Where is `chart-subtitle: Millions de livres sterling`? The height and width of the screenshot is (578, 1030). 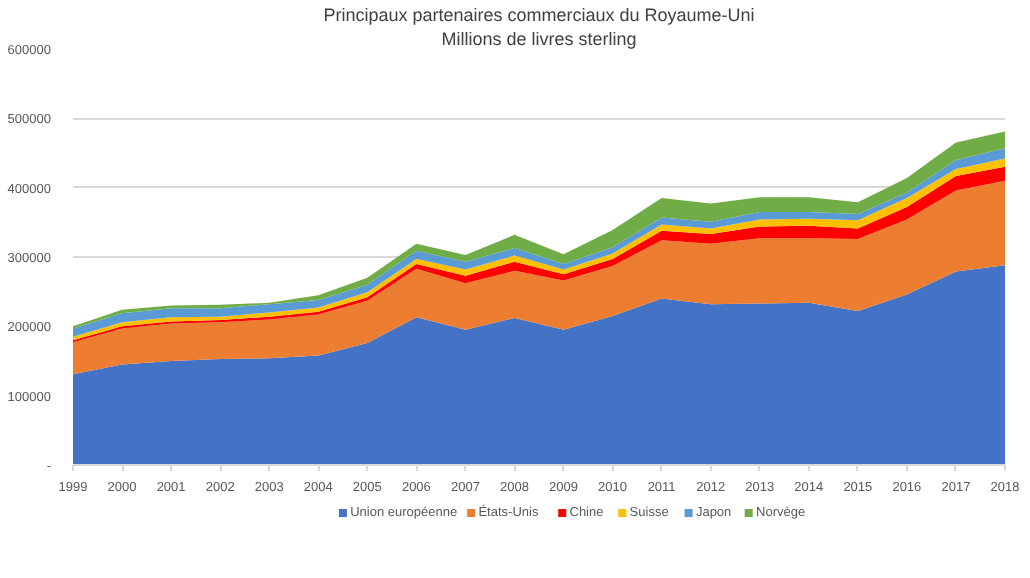 chart-subtitle: Millions de livres sterling is located at coordinates (539, 39).